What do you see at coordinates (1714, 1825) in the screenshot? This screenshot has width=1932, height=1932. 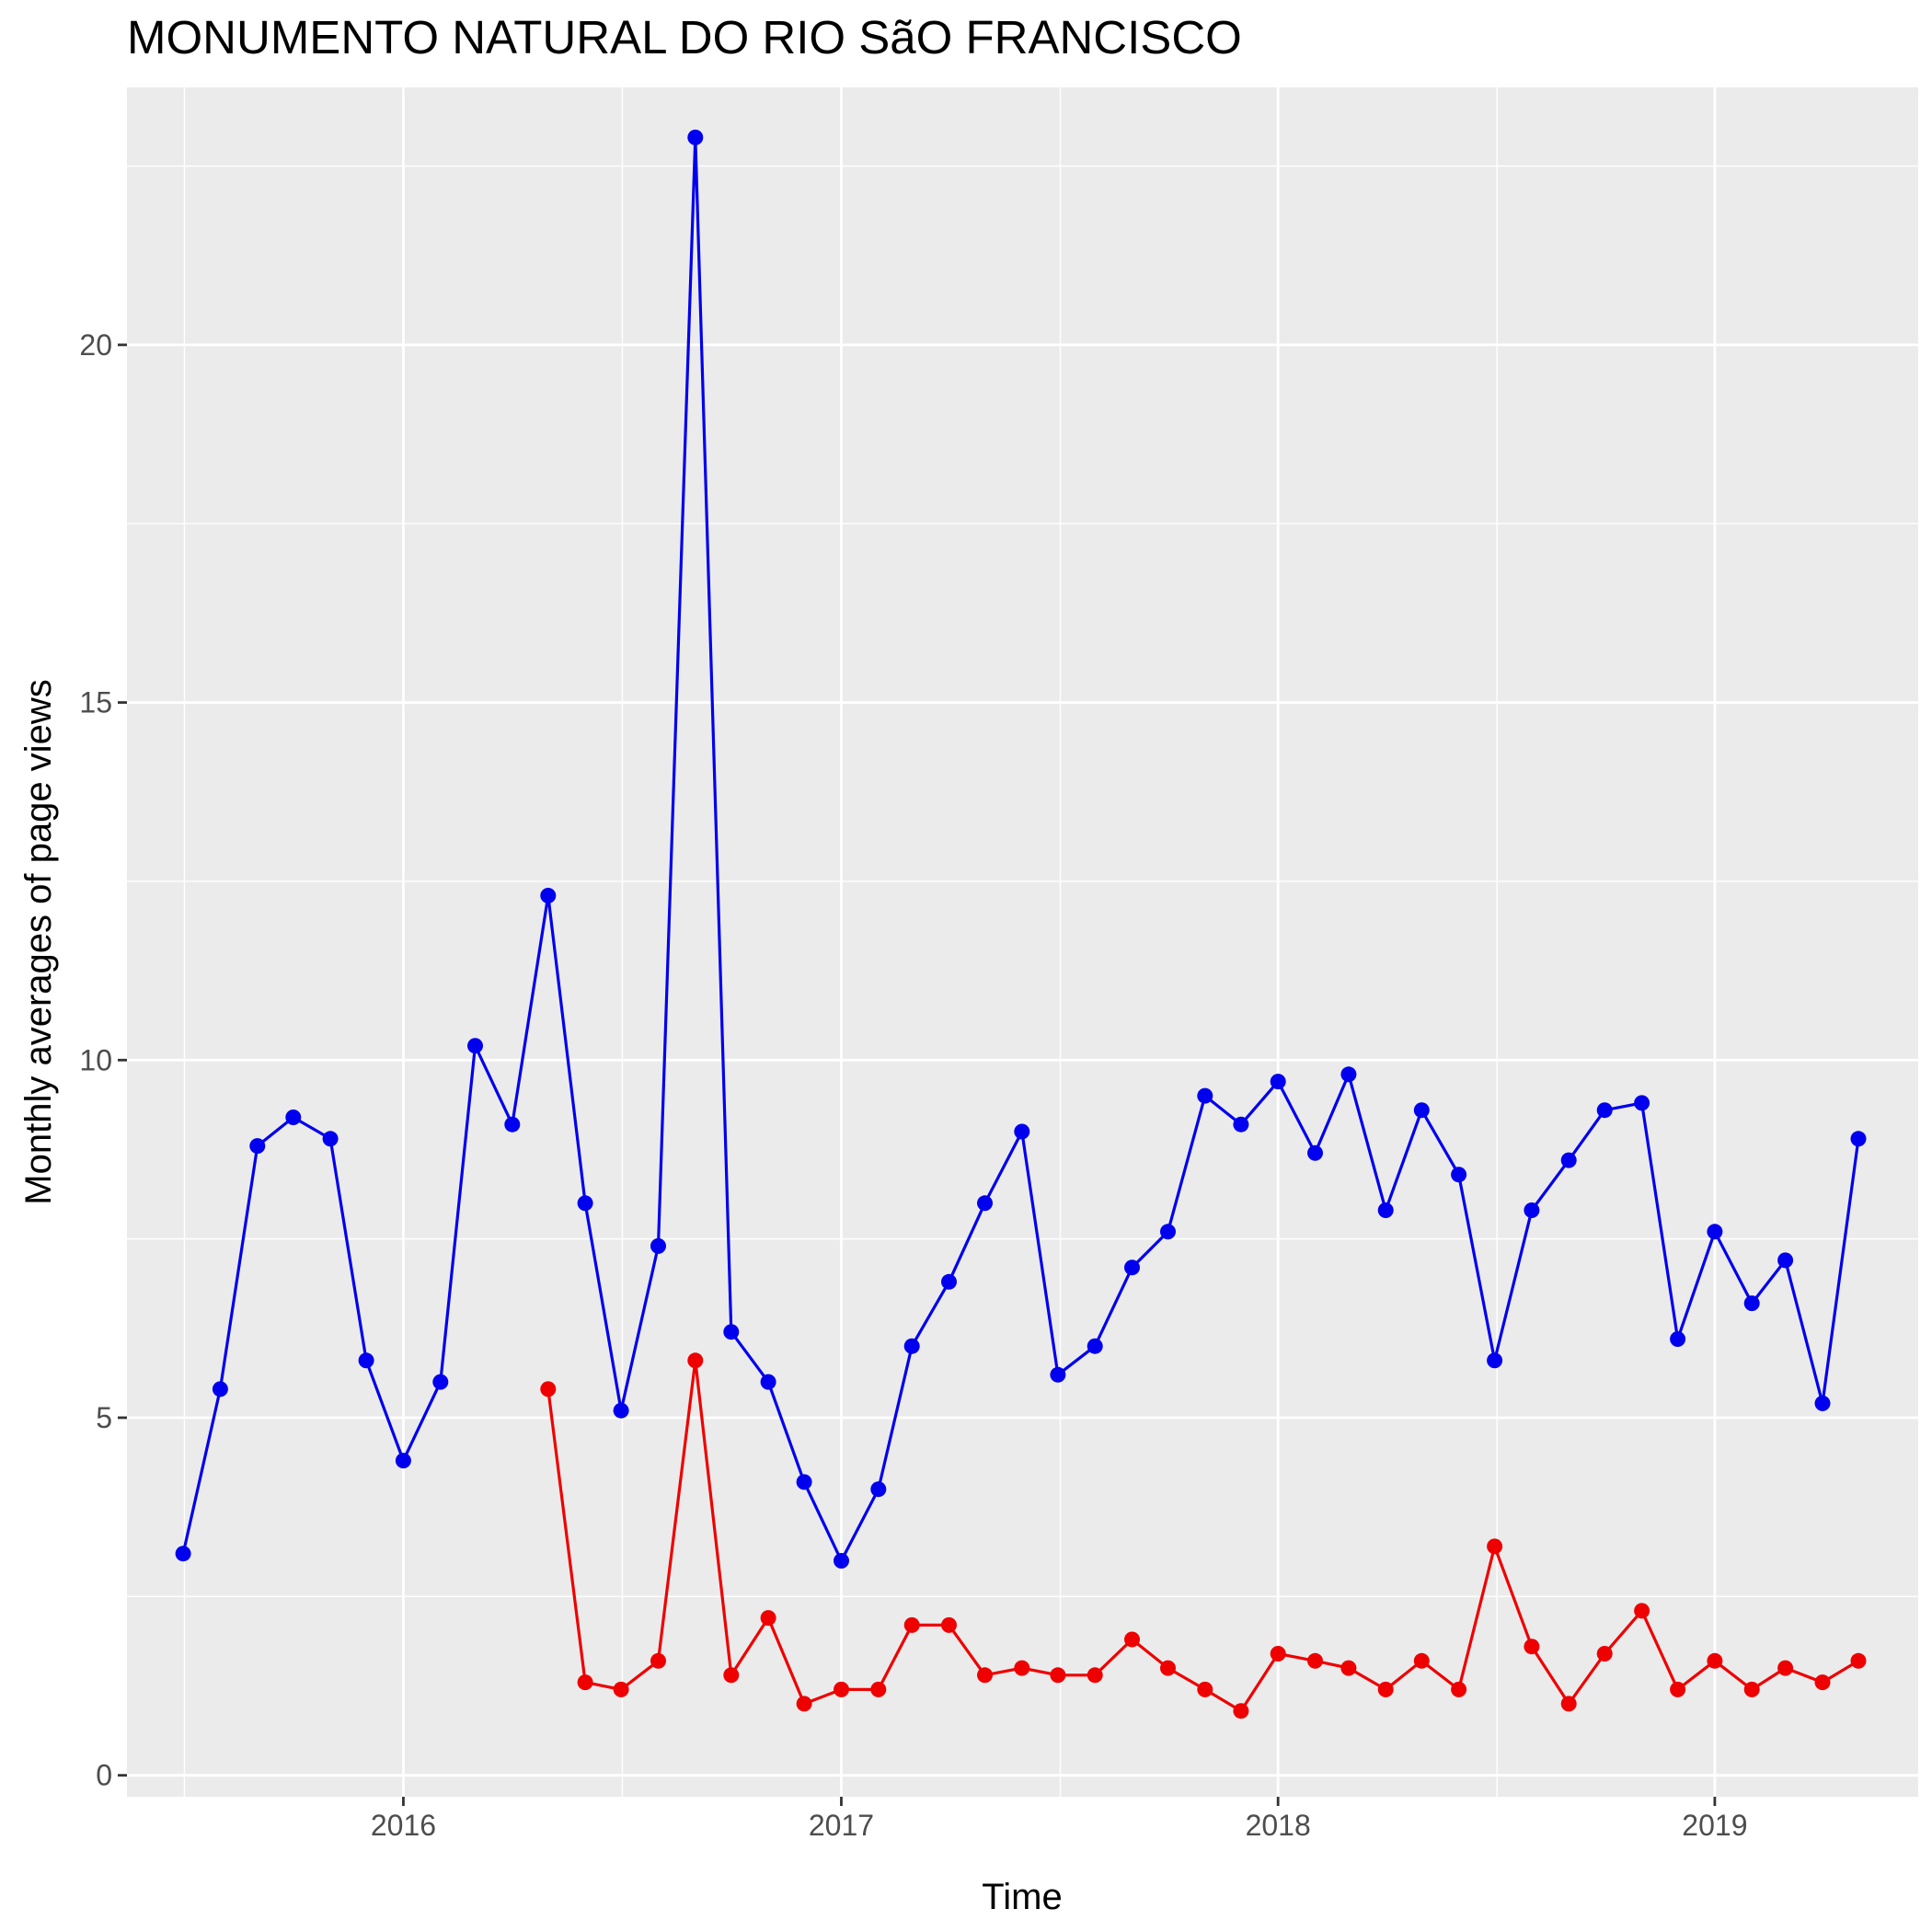 I see `x-tick-label: 2019` at bounding box center [1714, 1825].